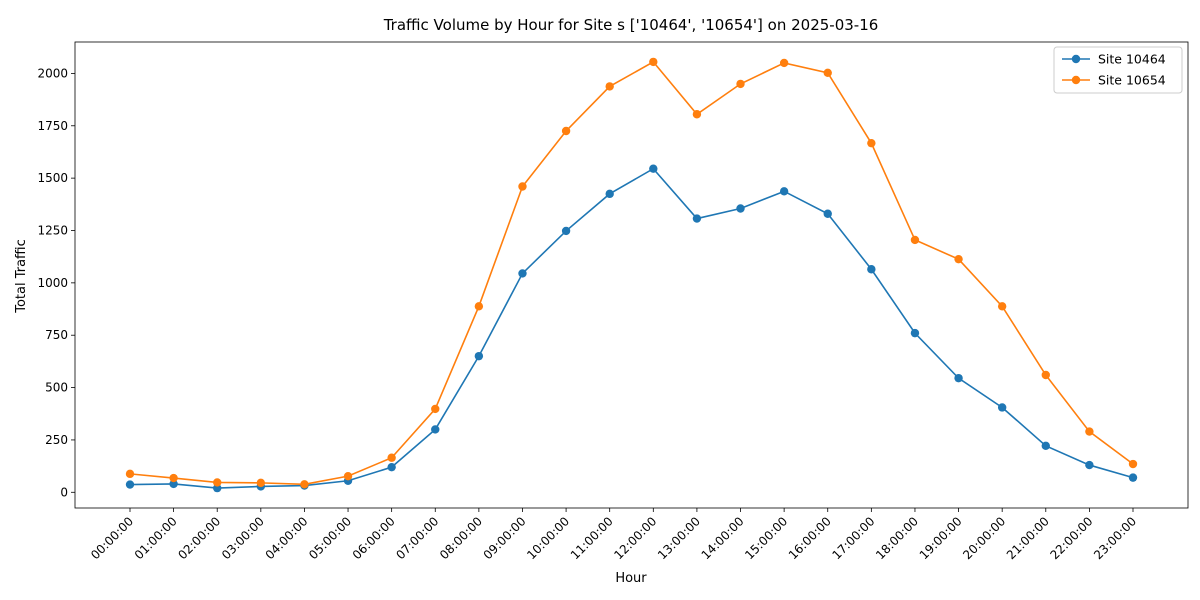 The height and width of the screenshot is (600, 1200). I want to click on legend-label: Site 10654, so click(1132, 80).